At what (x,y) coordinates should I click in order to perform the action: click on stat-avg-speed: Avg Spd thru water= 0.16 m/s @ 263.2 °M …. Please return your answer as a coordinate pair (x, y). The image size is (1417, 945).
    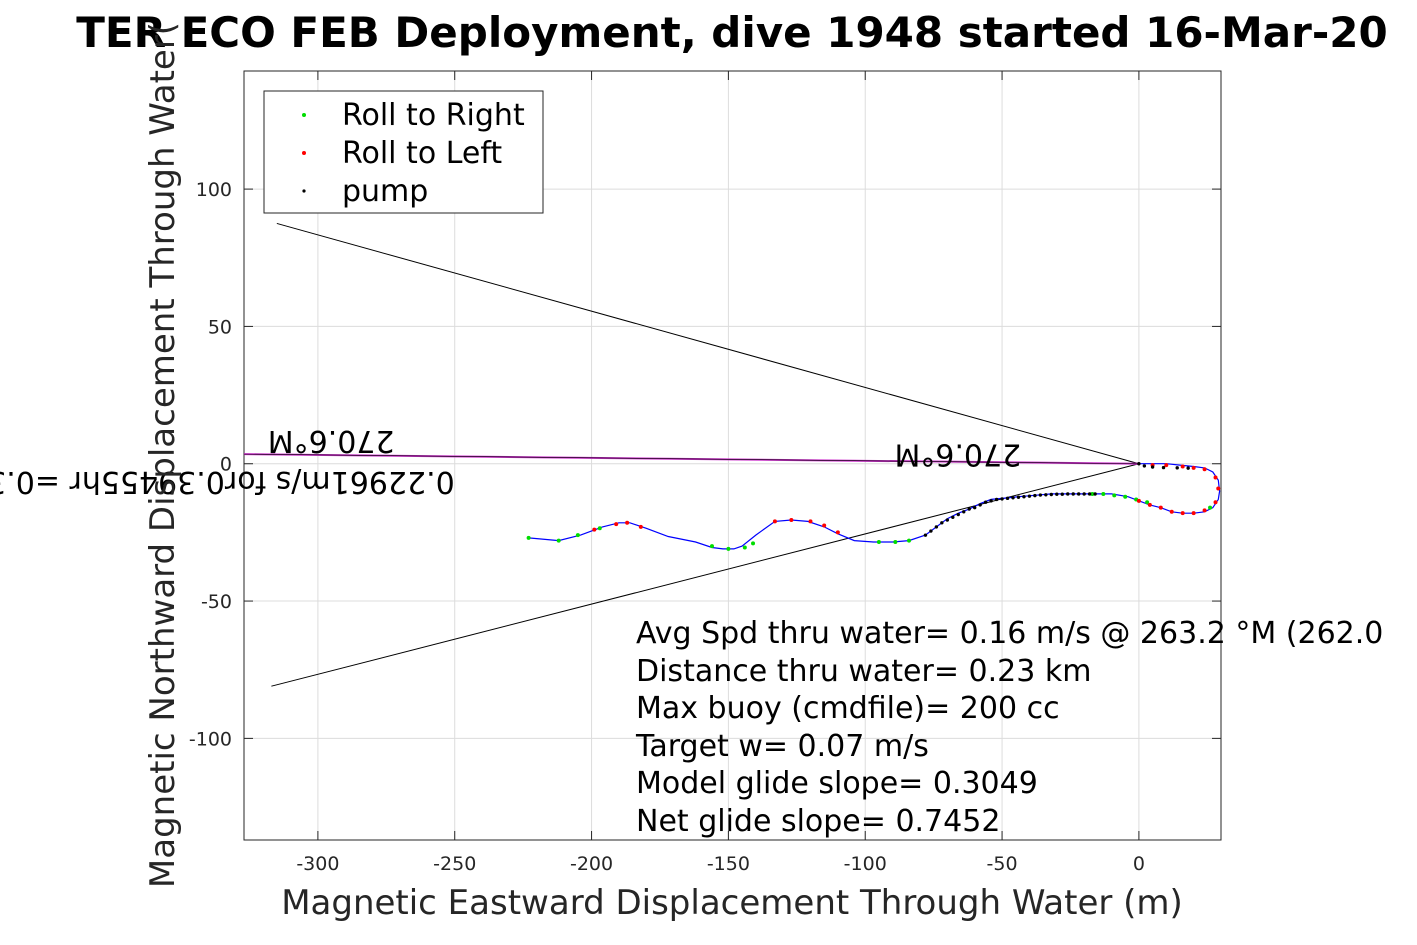
    Looking at the image, I should click on (1009, 633).